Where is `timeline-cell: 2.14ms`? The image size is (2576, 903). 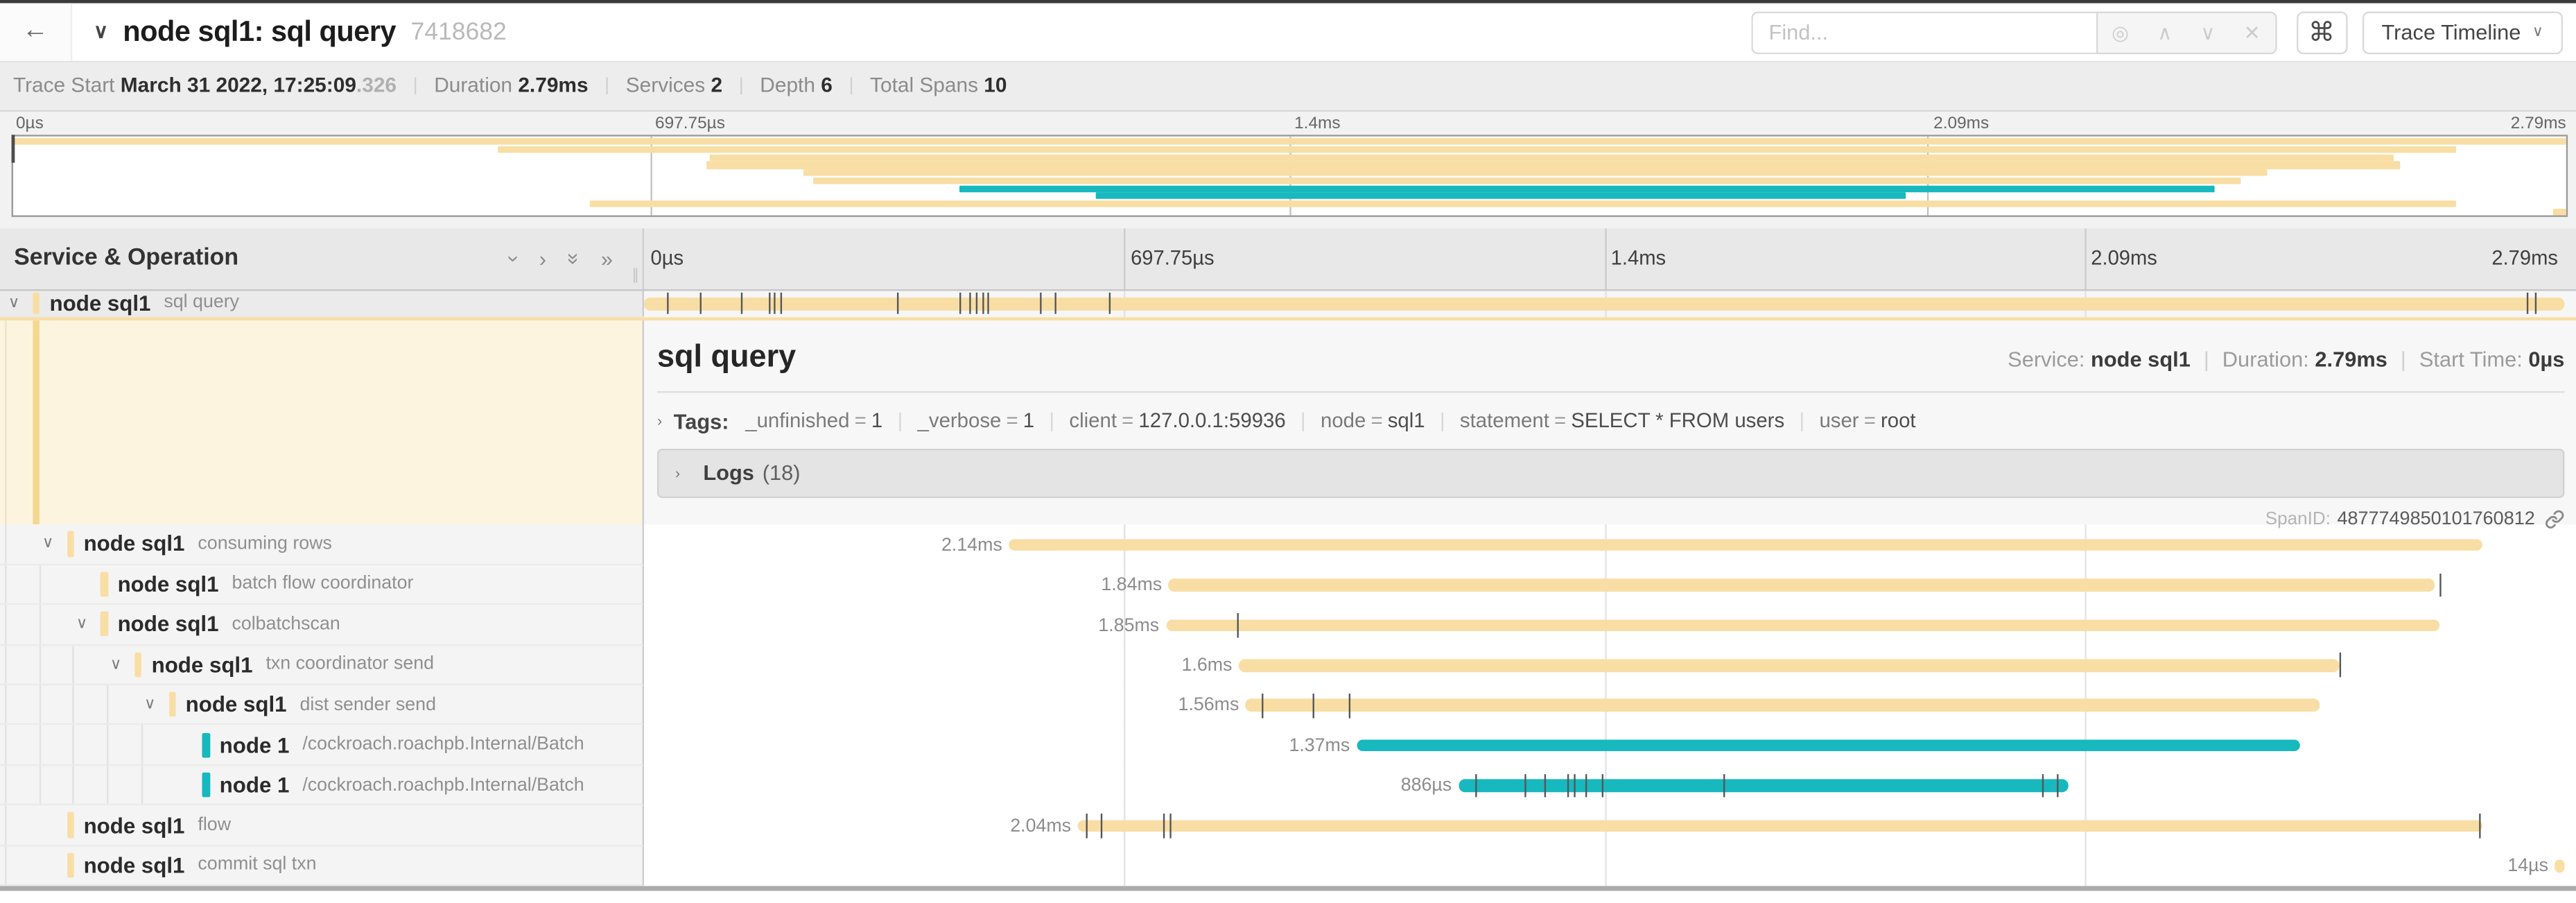
timeline-cell: 2.14ms is located at coordinates (1610, 544).